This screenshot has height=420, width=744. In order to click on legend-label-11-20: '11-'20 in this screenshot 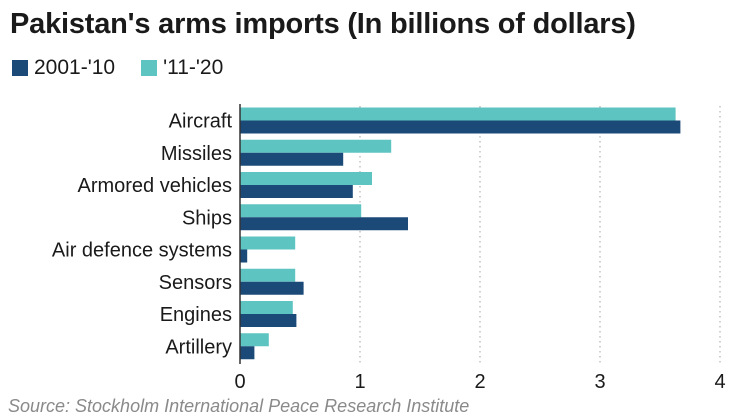, I will do `click(193, 67)`.